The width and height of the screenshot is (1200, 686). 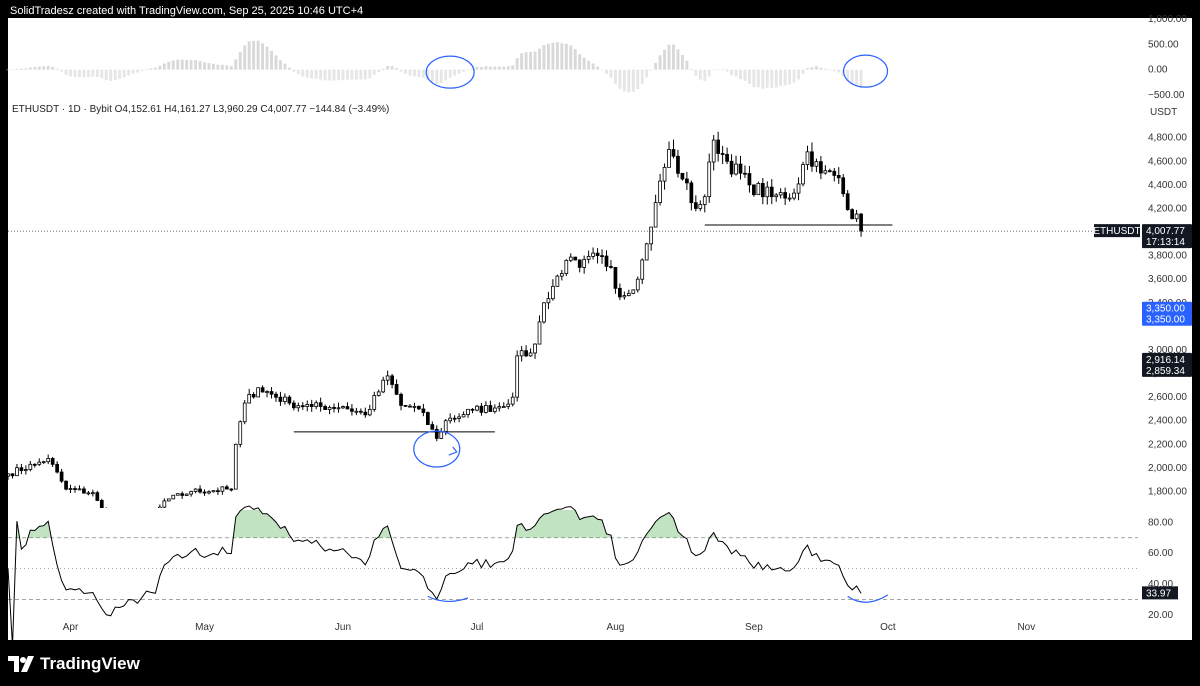 What do you see at coordinates (1167, 350) in the screenshot?
I see `price-tick-label: 3,000.00` at bounding box center [1167, 350].